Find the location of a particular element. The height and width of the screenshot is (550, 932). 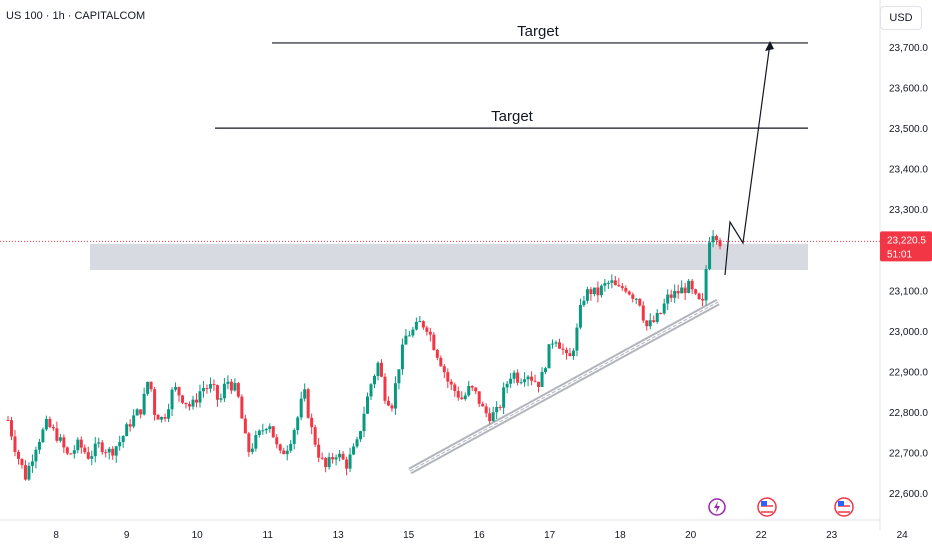

x-tick-label: 18 is located at coordinates (621, 535).